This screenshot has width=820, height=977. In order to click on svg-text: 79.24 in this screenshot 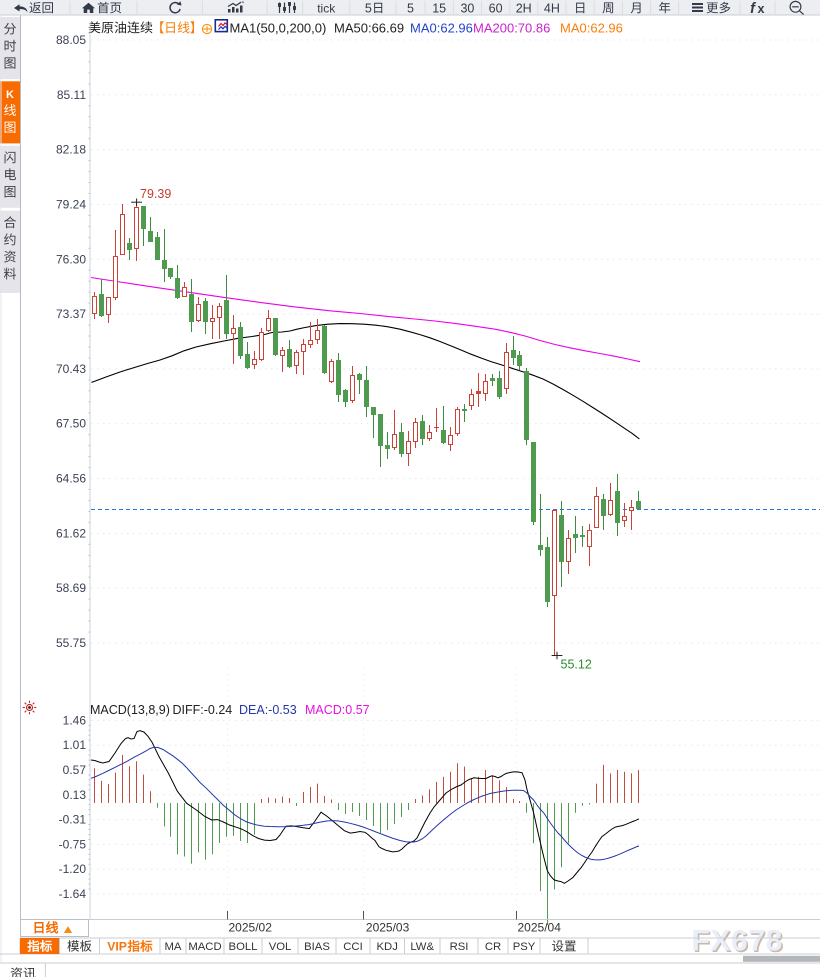, I will do `click(71, 205)`.